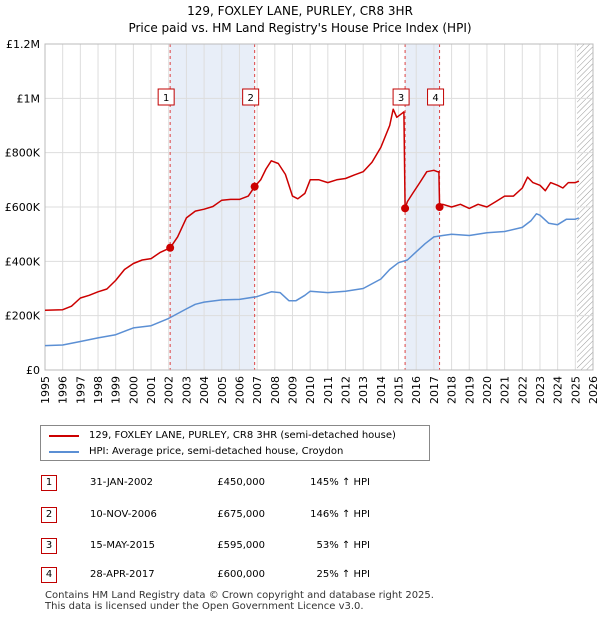 The width and height of the screenshot is (600, 620). I want to click on x-tick-label: 2014, so click(381, 390).